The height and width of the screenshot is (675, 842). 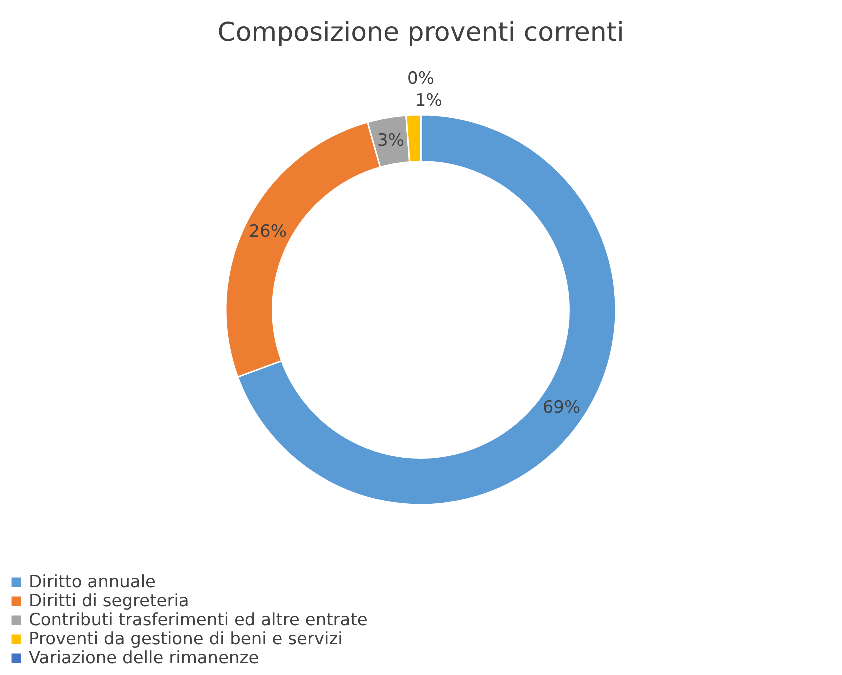 What do you see at coordinates (186, 640) in the screenshot?
I see `legend-label: Proventi da gestione di beni e servizi` at bounding box center [186, 640].